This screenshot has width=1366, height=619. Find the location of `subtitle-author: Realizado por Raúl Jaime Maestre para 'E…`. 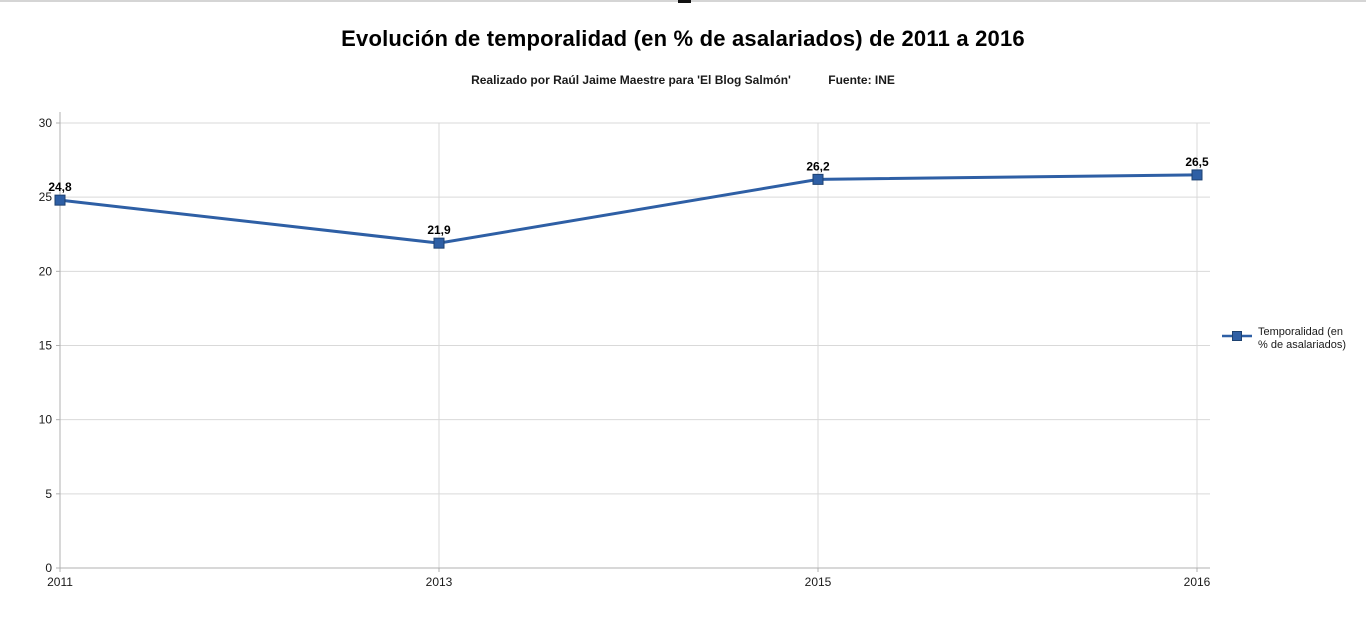

subtitle-author: Realizado por Raúl Jaime Maestre para 'E… is located at coordinates (631, 80).